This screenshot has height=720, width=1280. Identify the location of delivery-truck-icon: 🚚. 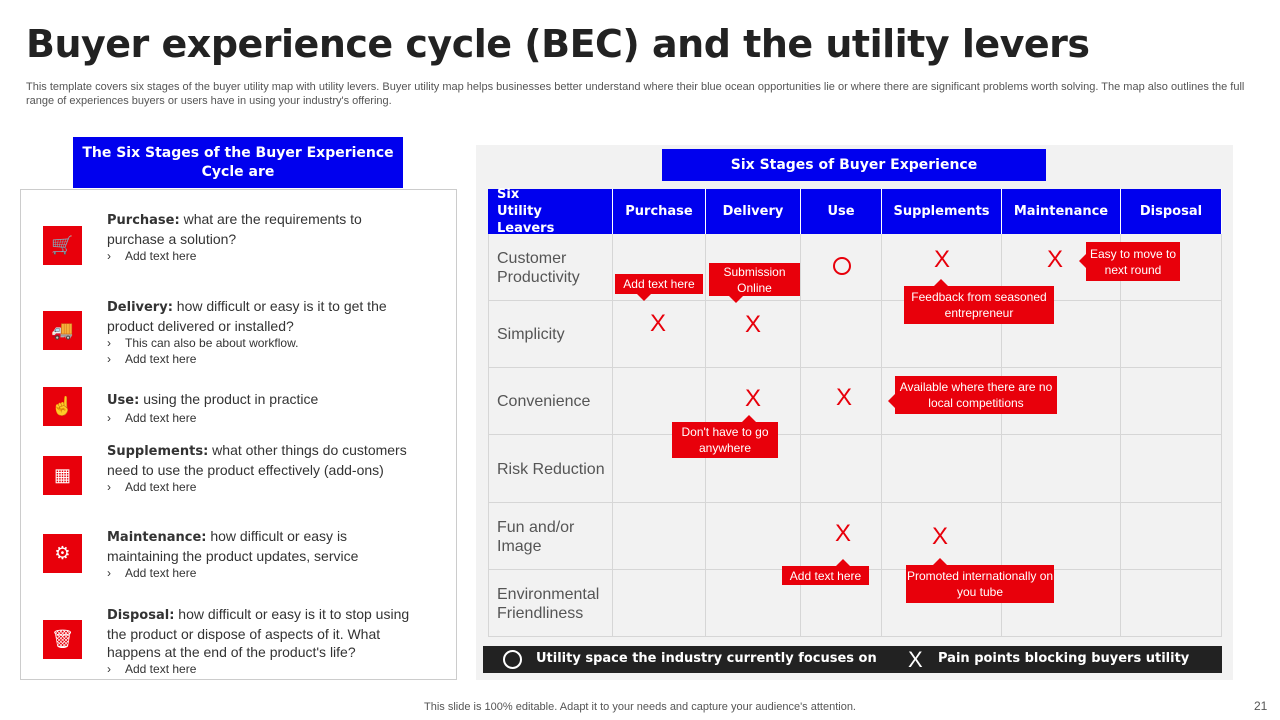
(62, 330).